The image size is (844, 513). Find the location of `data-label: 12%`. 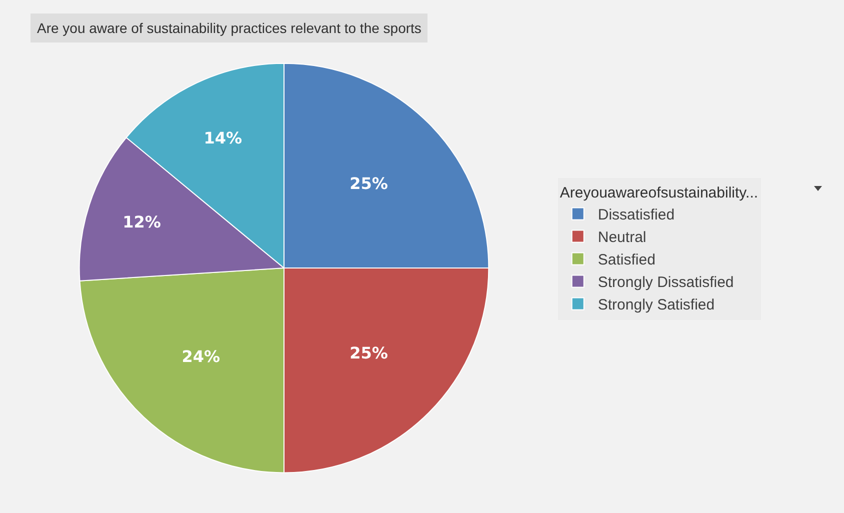

data-label: 12% is located at coordinates (141, 222).